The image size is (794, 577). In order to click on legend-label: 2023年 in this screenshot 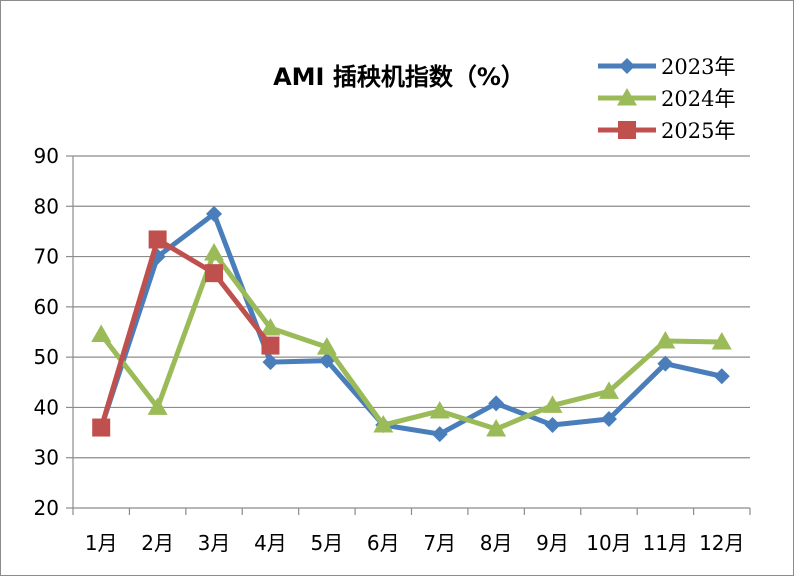, I will do `click(698, 67)`.